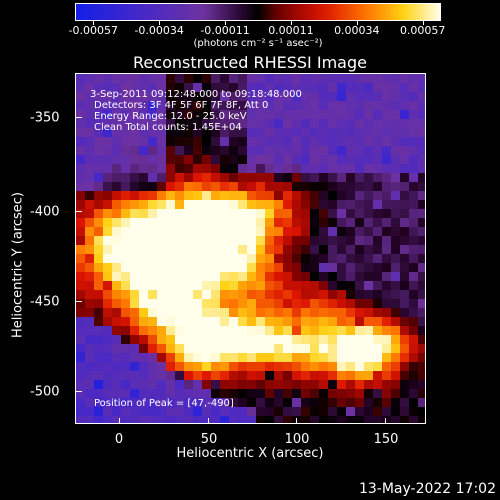  Describe the element at coordinates (45, 212) in the screenshot. I see `y-tick-label: -400` at that location.